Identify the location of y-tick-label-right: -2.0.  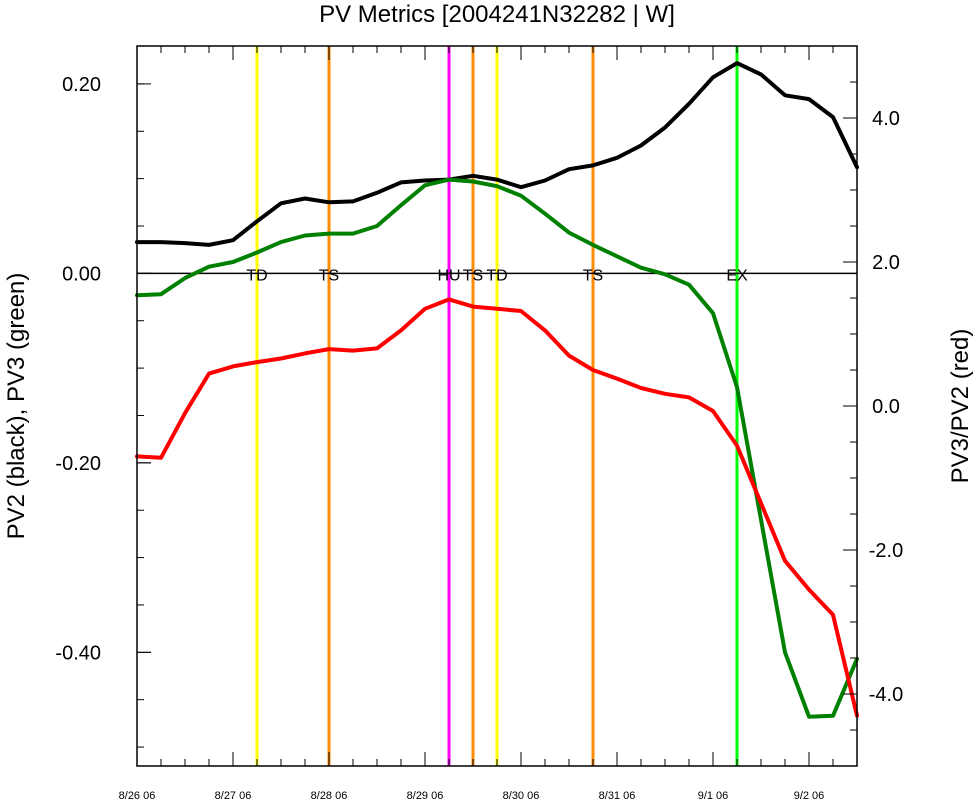
(886, 551).